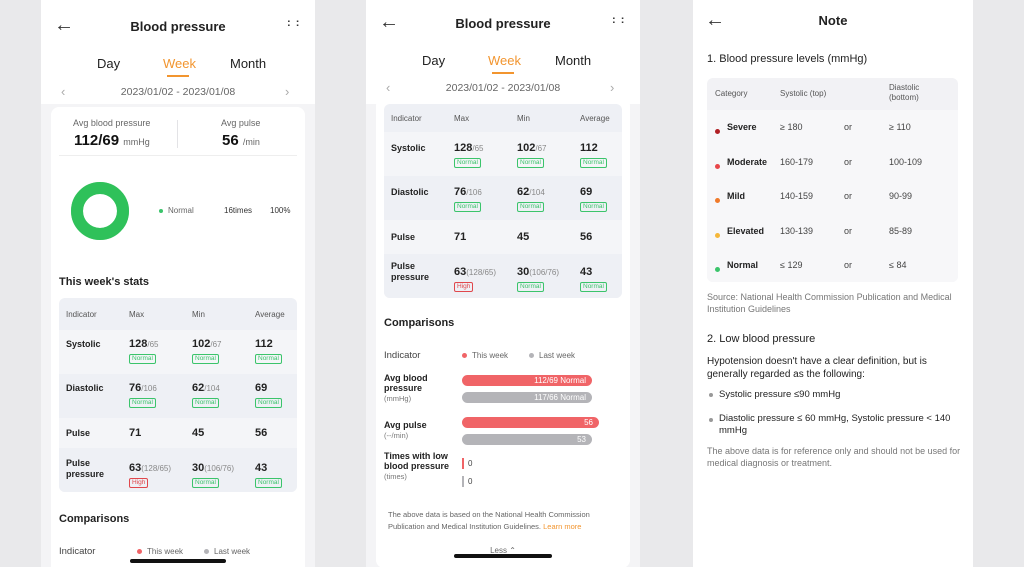 Image resolution: width=1024 pixels, height=567 pixels. Describe the element at coordinates (743, 265) in the screenshot. I see `level-category: Normal` at that location.